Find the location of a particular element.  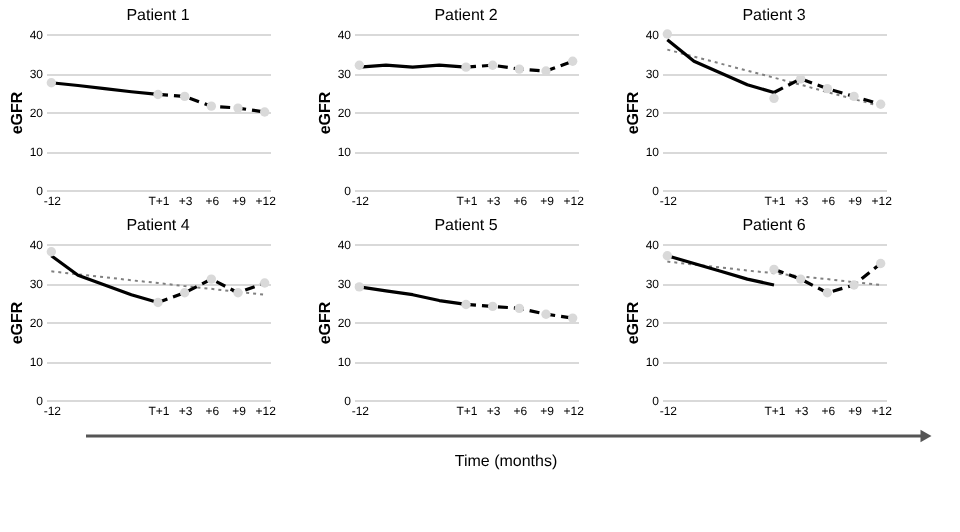

chart-title: Patient 3 is located at coordinates (774, 15).